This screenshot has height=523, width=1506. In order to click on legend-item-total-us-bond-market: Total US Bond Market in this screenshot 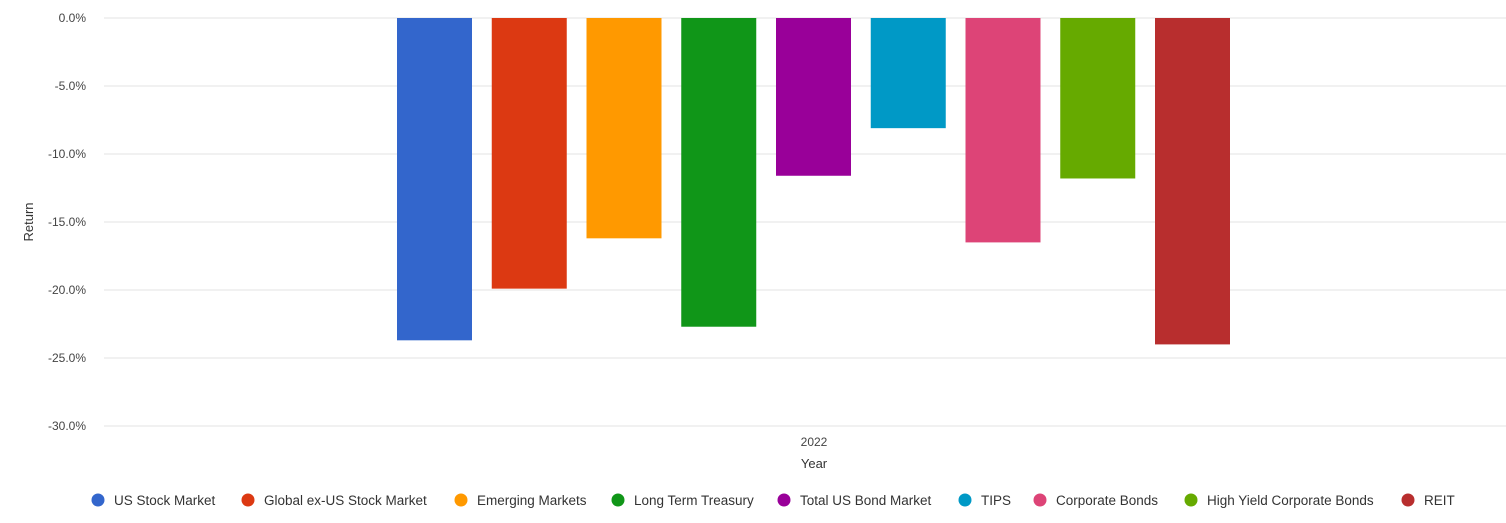, I will do `click(854, 500)`.